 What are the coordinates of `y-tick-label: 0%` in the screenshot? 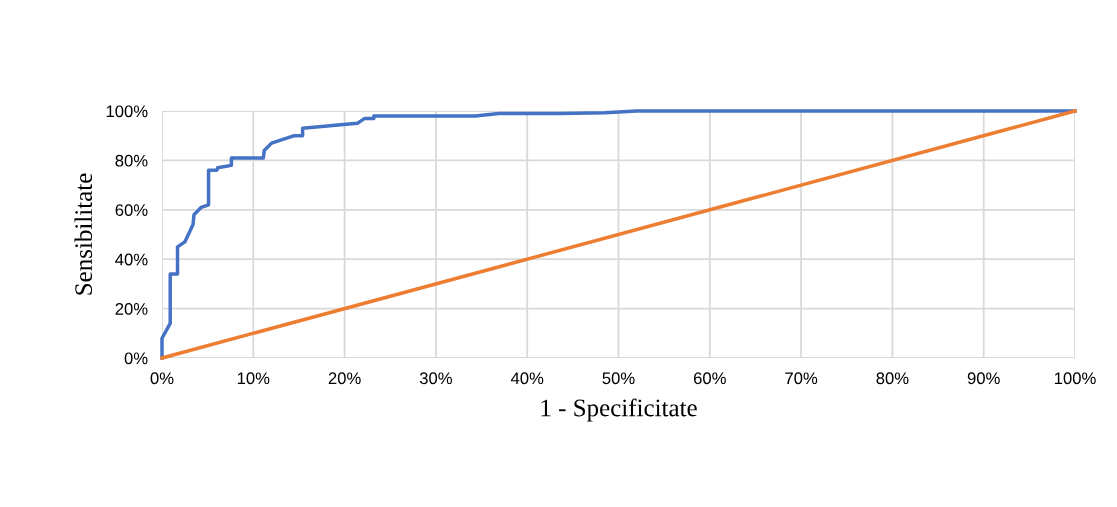 It's located at (136, 358).